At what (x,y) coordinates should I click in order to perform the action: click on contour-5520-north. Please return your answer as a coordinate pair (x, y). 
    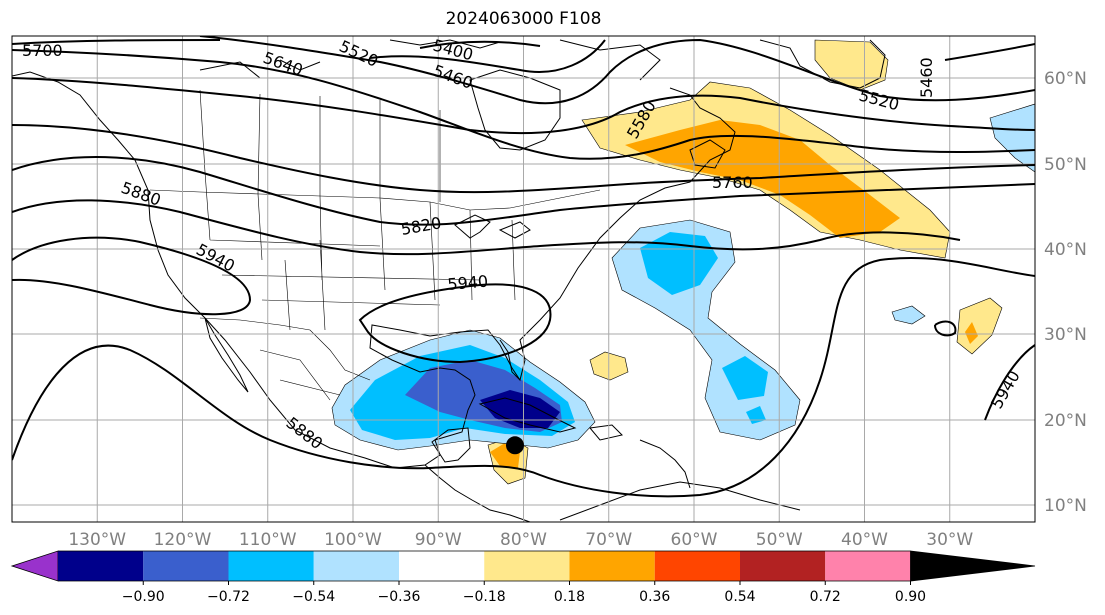
    Looking at the image, I should click on (617, 70).